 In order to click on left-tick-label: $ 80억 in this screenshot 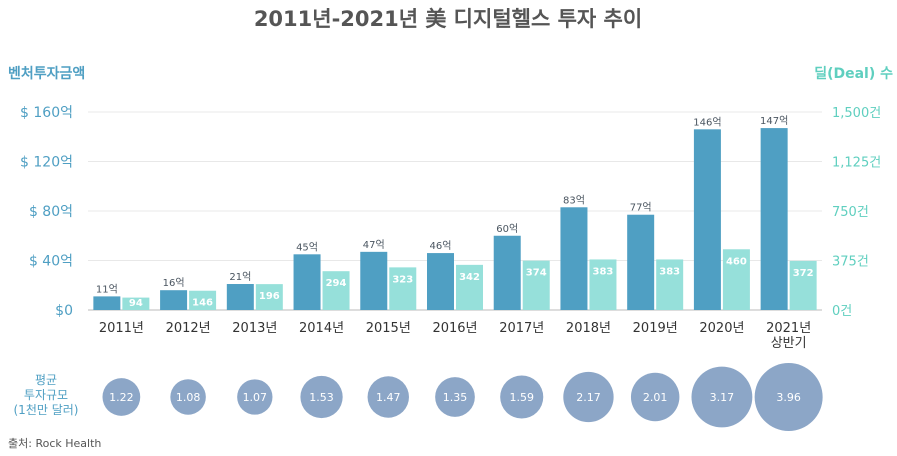, I will do `click(51, 212)`.